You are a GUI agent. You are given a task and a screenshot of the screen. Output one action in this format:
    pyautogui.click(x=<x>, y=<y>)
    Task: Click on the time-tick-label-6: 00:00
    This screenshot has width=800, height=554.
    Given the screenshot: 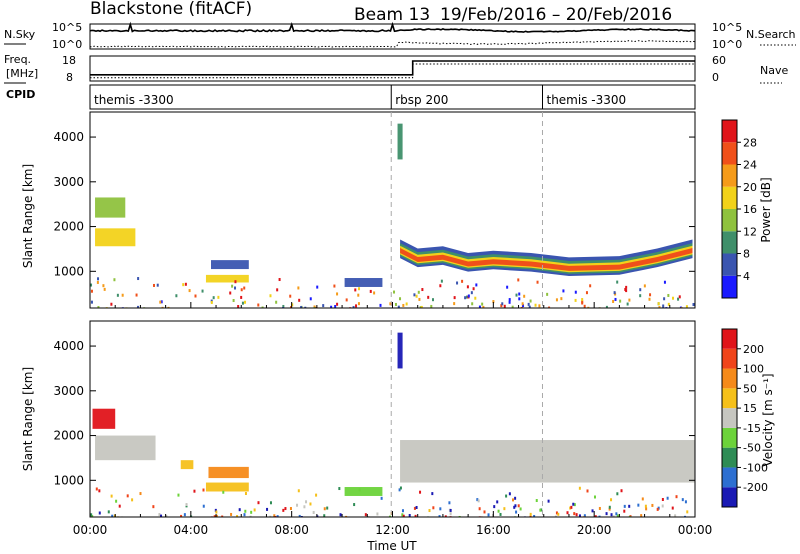 What is the action you would take?
    pyautogui.click(x=695, y=530)
    